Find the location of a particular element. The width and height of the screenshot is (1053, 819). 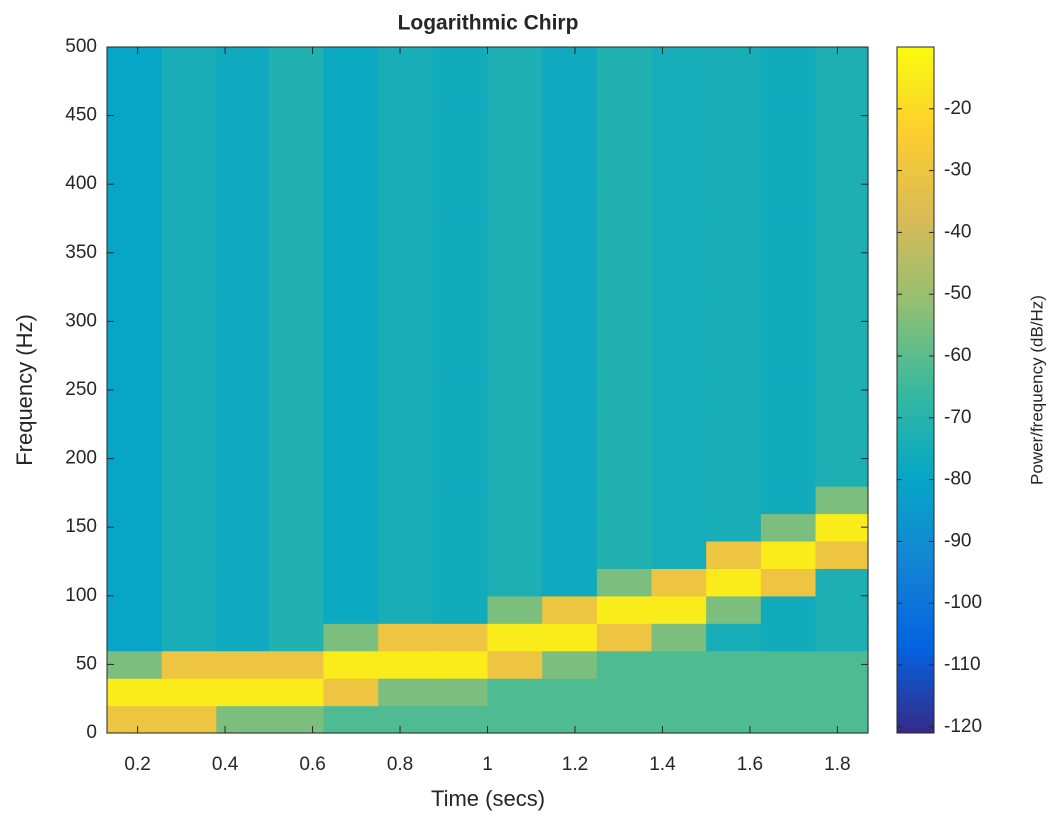

colorbar-tick-label: -60 is located at coordinates (957, 355).